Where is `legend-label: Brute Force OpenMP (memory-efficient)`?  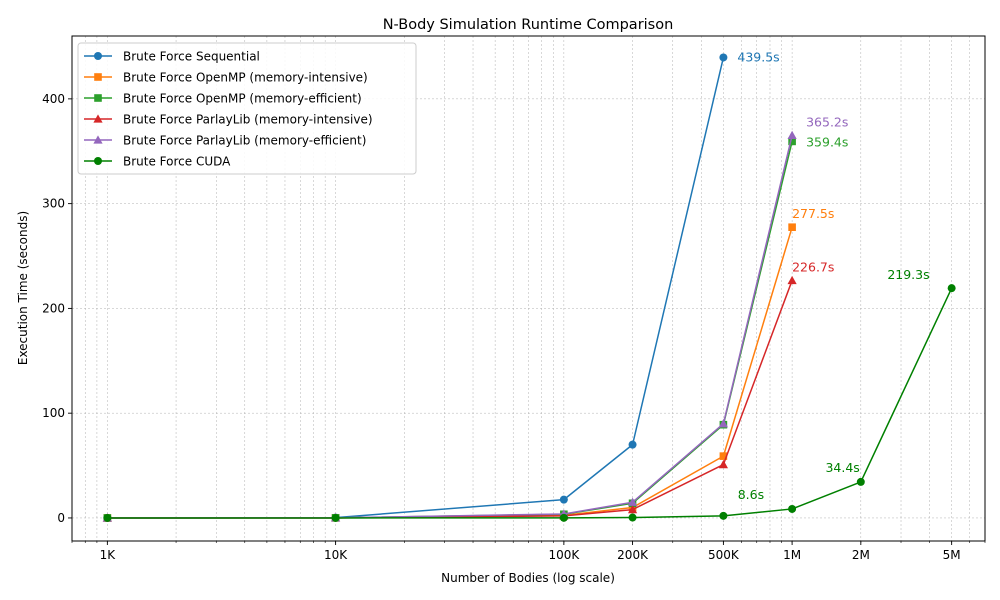
legend-label: Brute Force OpenMP (memory-efficient) is located at coordinates (242, 99).